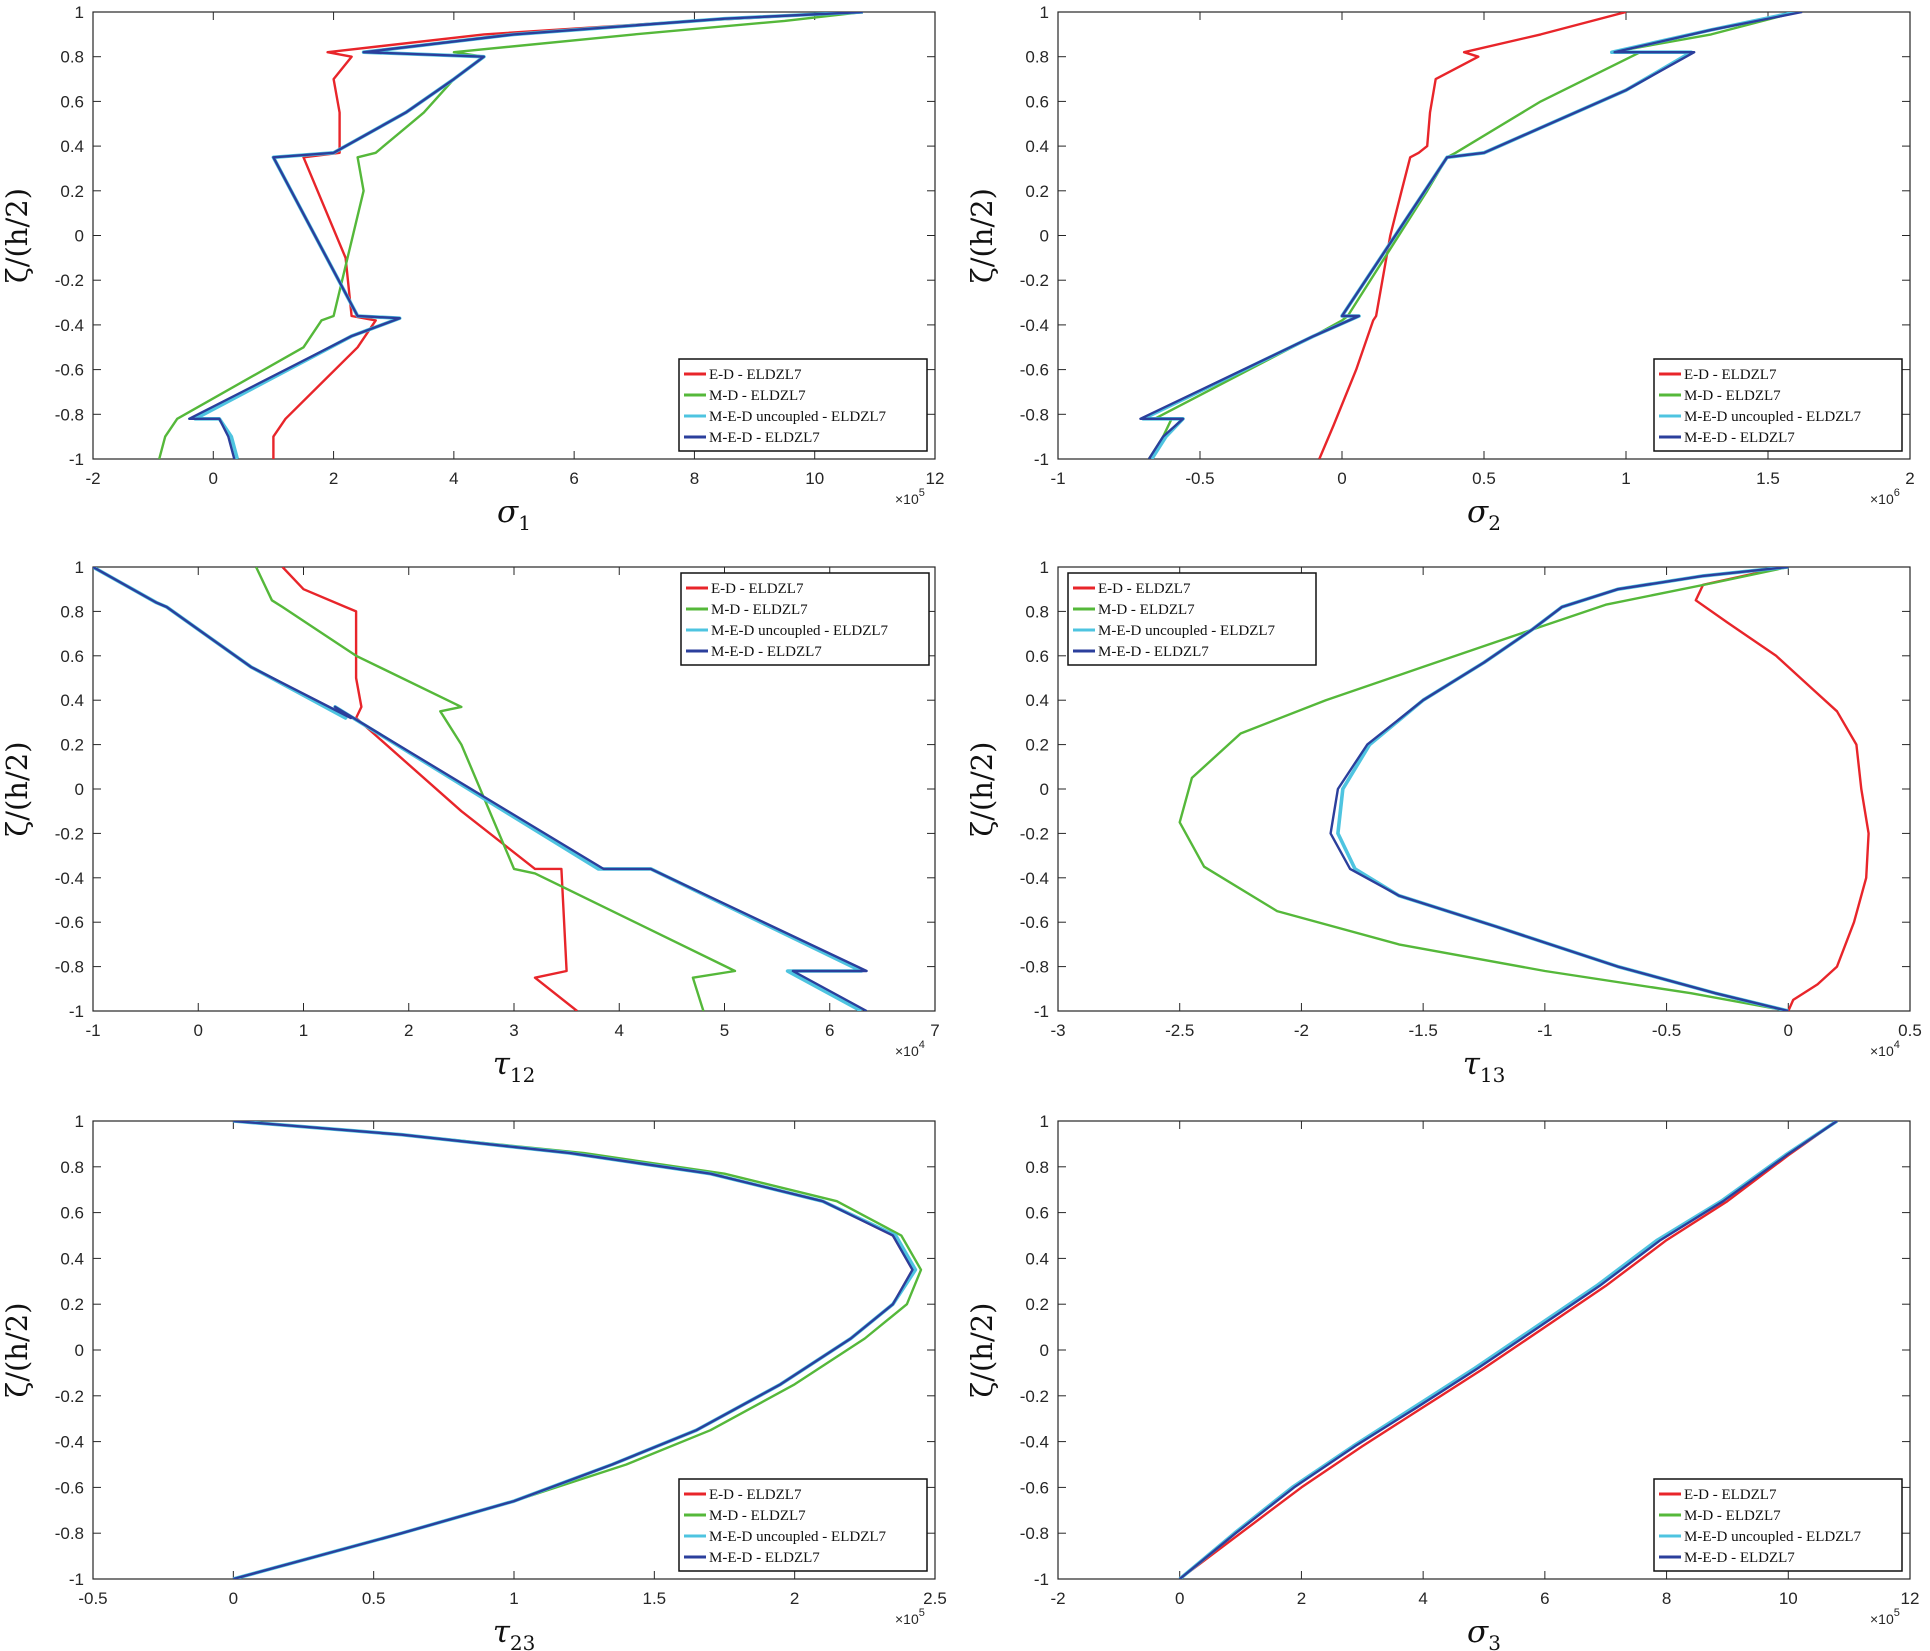 Image resolution: width=1930 pixels, height=1651 pixels. Describe the element at coordinates (1484, 514) in the screenshot. I see `x-axis-label: σ2` at that location.